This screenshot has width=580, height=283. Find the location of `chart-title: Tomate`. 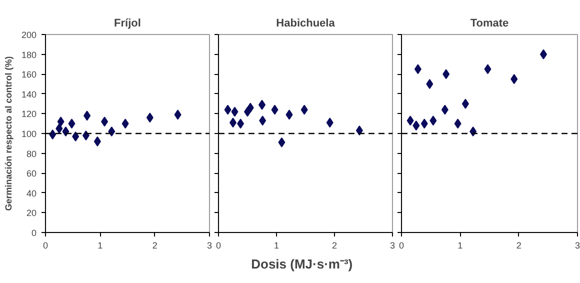

chart-title: Tomate is located at coordinates (489, 24).